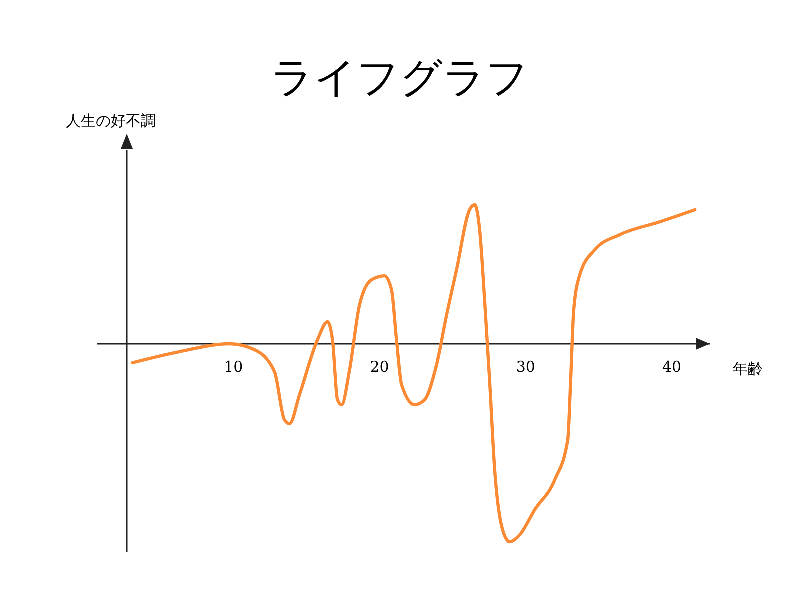  I want to click on x-axis-title: 年齢, so click(748, 369).